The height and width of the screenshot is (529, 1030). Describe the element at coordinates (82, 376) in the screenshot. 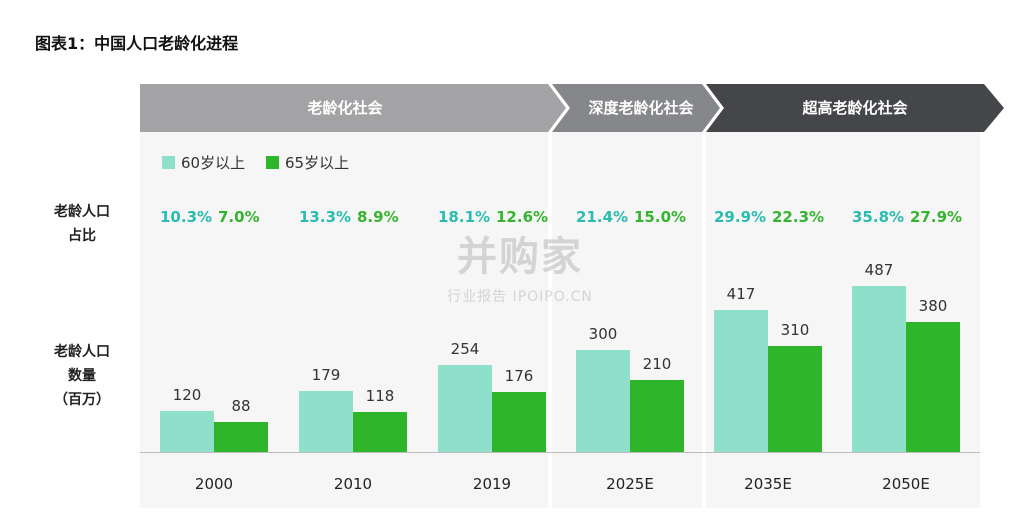

I see `row-label-count: 老龄人口 数量 （百万）` at that location.